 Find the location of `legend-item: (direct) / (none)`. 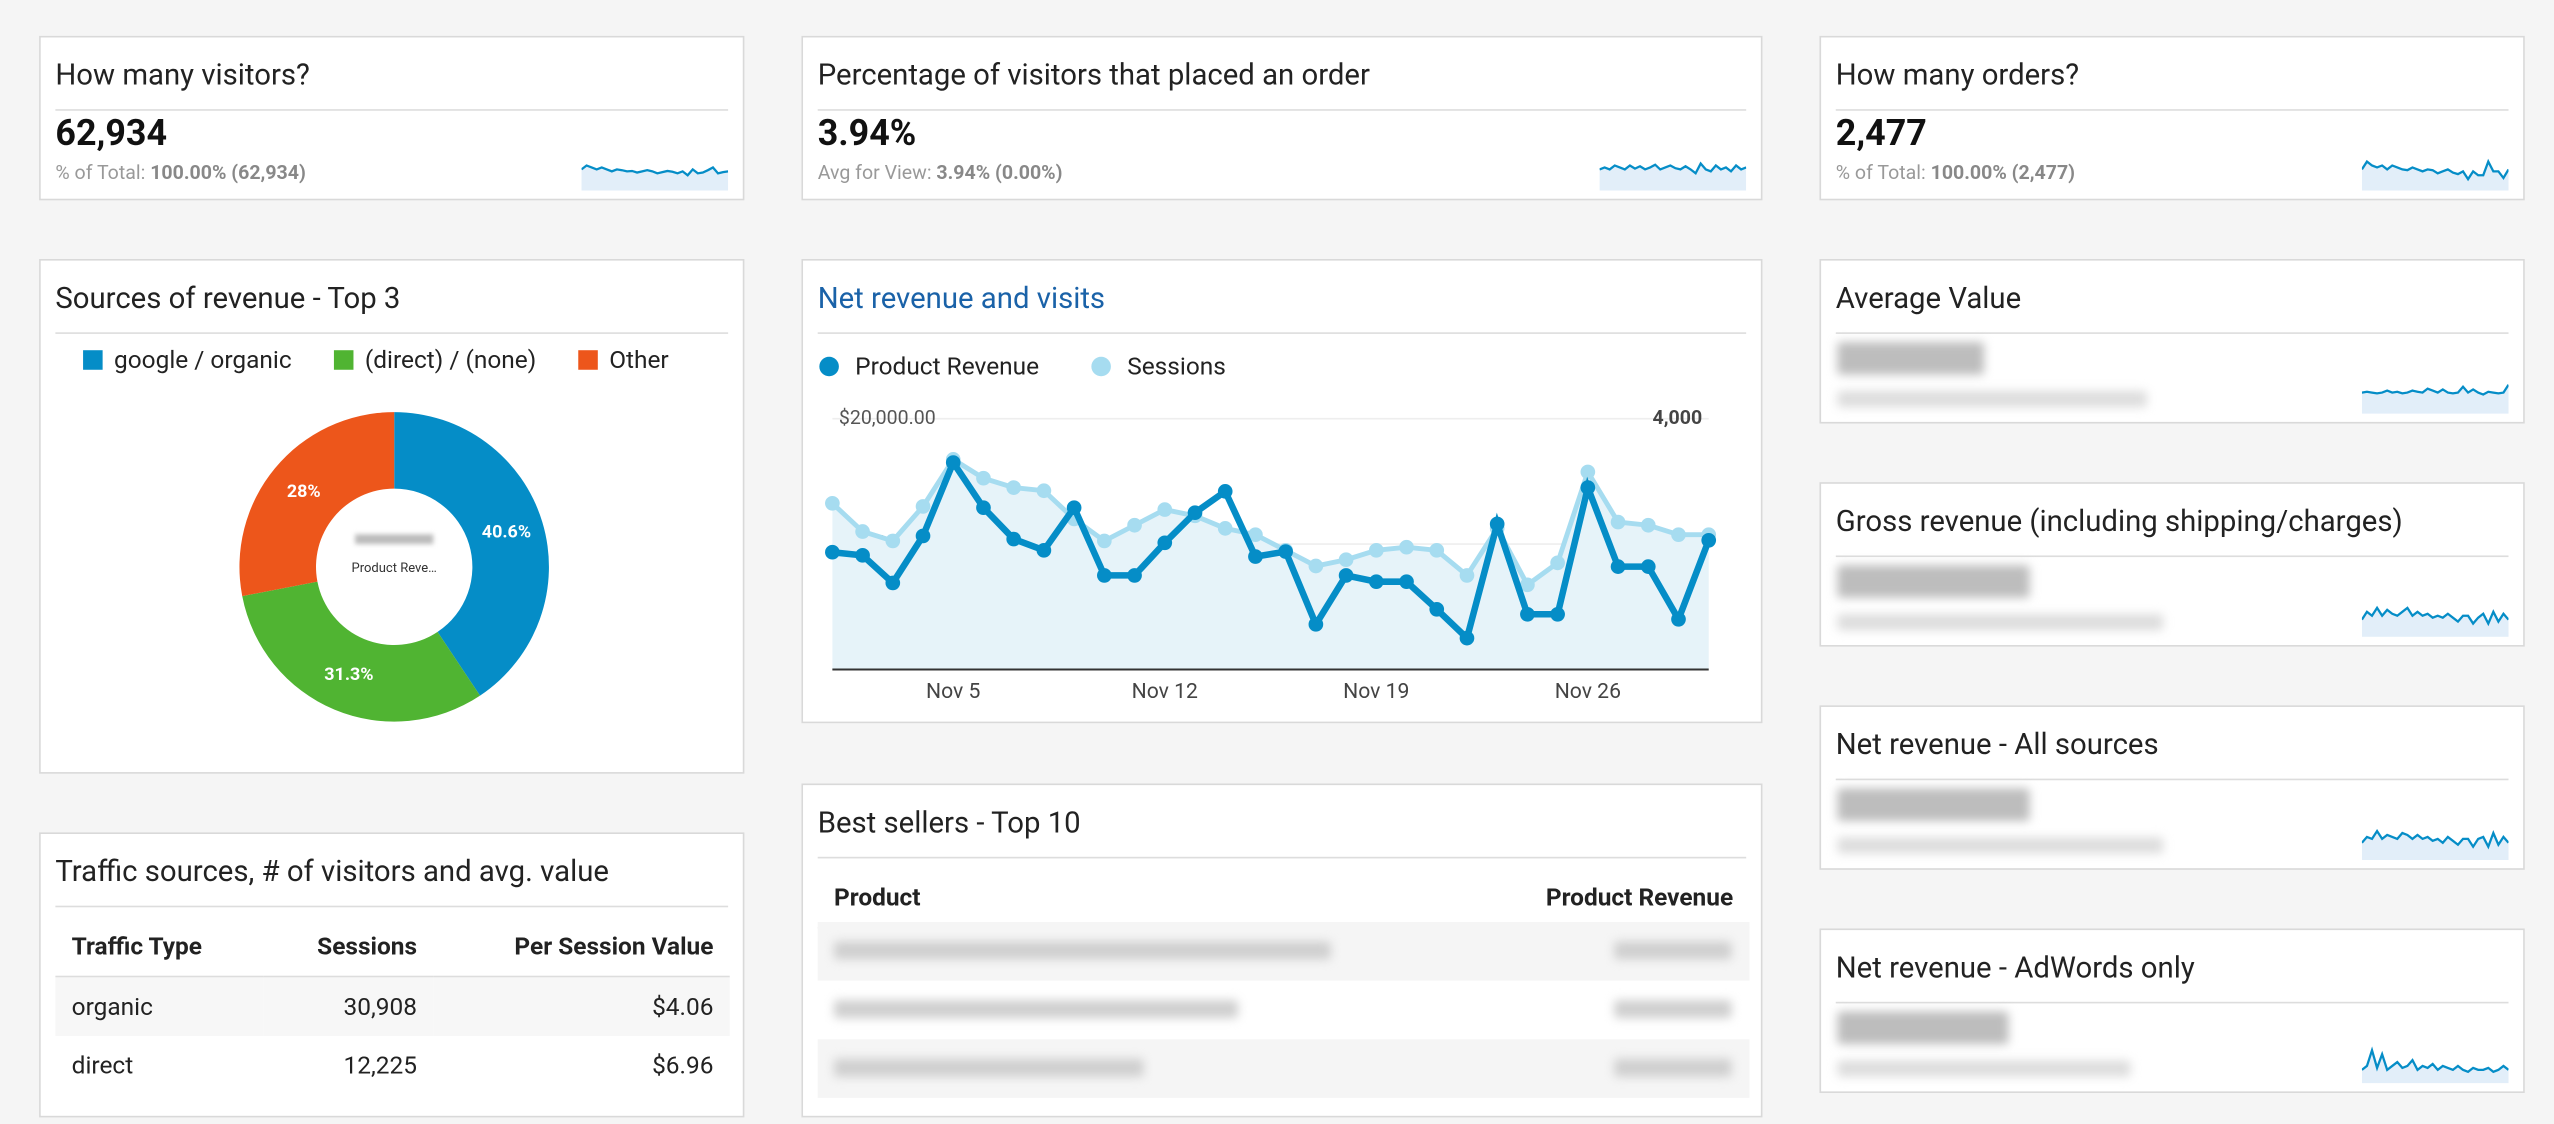

legend-item: (direct) / (none) is located at coordinates (434, 360).